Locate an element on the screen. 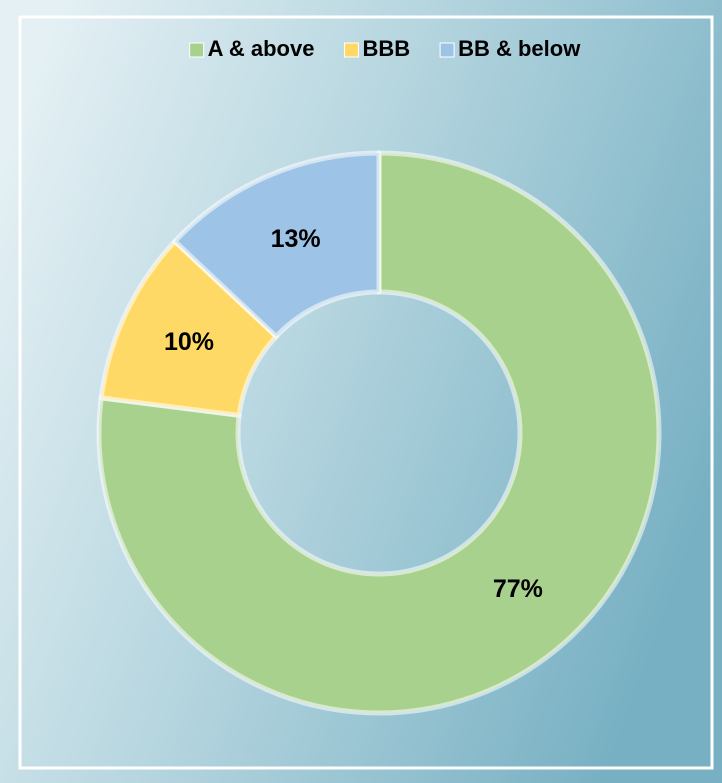  data-label: 10% is located at coordinates (189, 342).